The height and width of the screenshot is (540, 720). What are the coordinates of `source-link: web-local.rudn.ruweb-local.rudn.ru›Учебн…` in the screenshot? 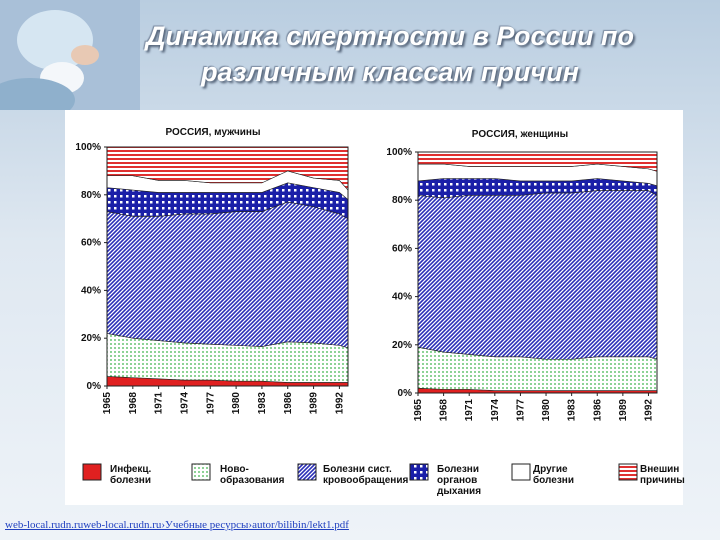 It's located at (177, 525).